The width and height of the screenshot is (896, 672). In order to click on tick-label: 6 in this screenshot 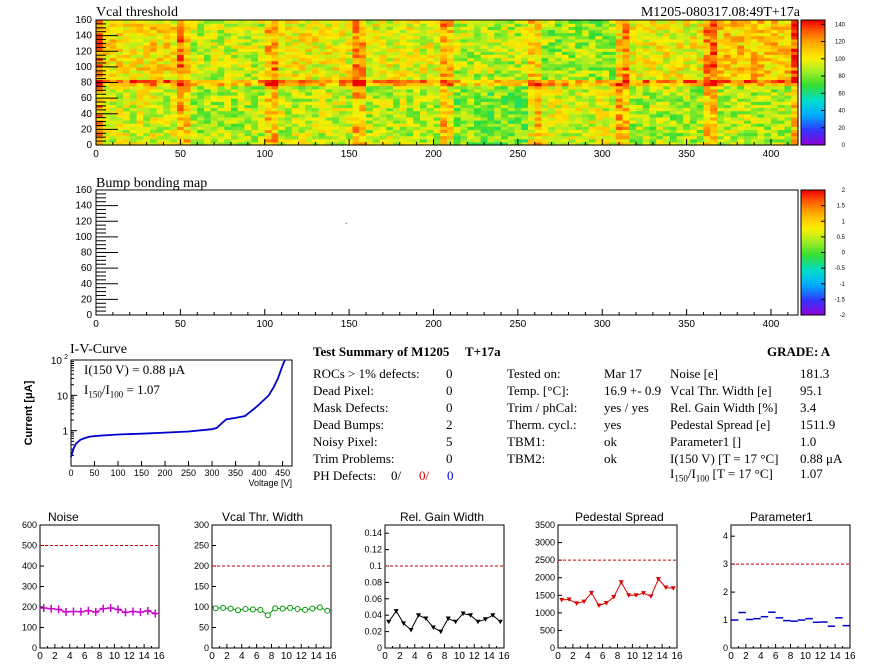, I will do `click(257, 656)`.